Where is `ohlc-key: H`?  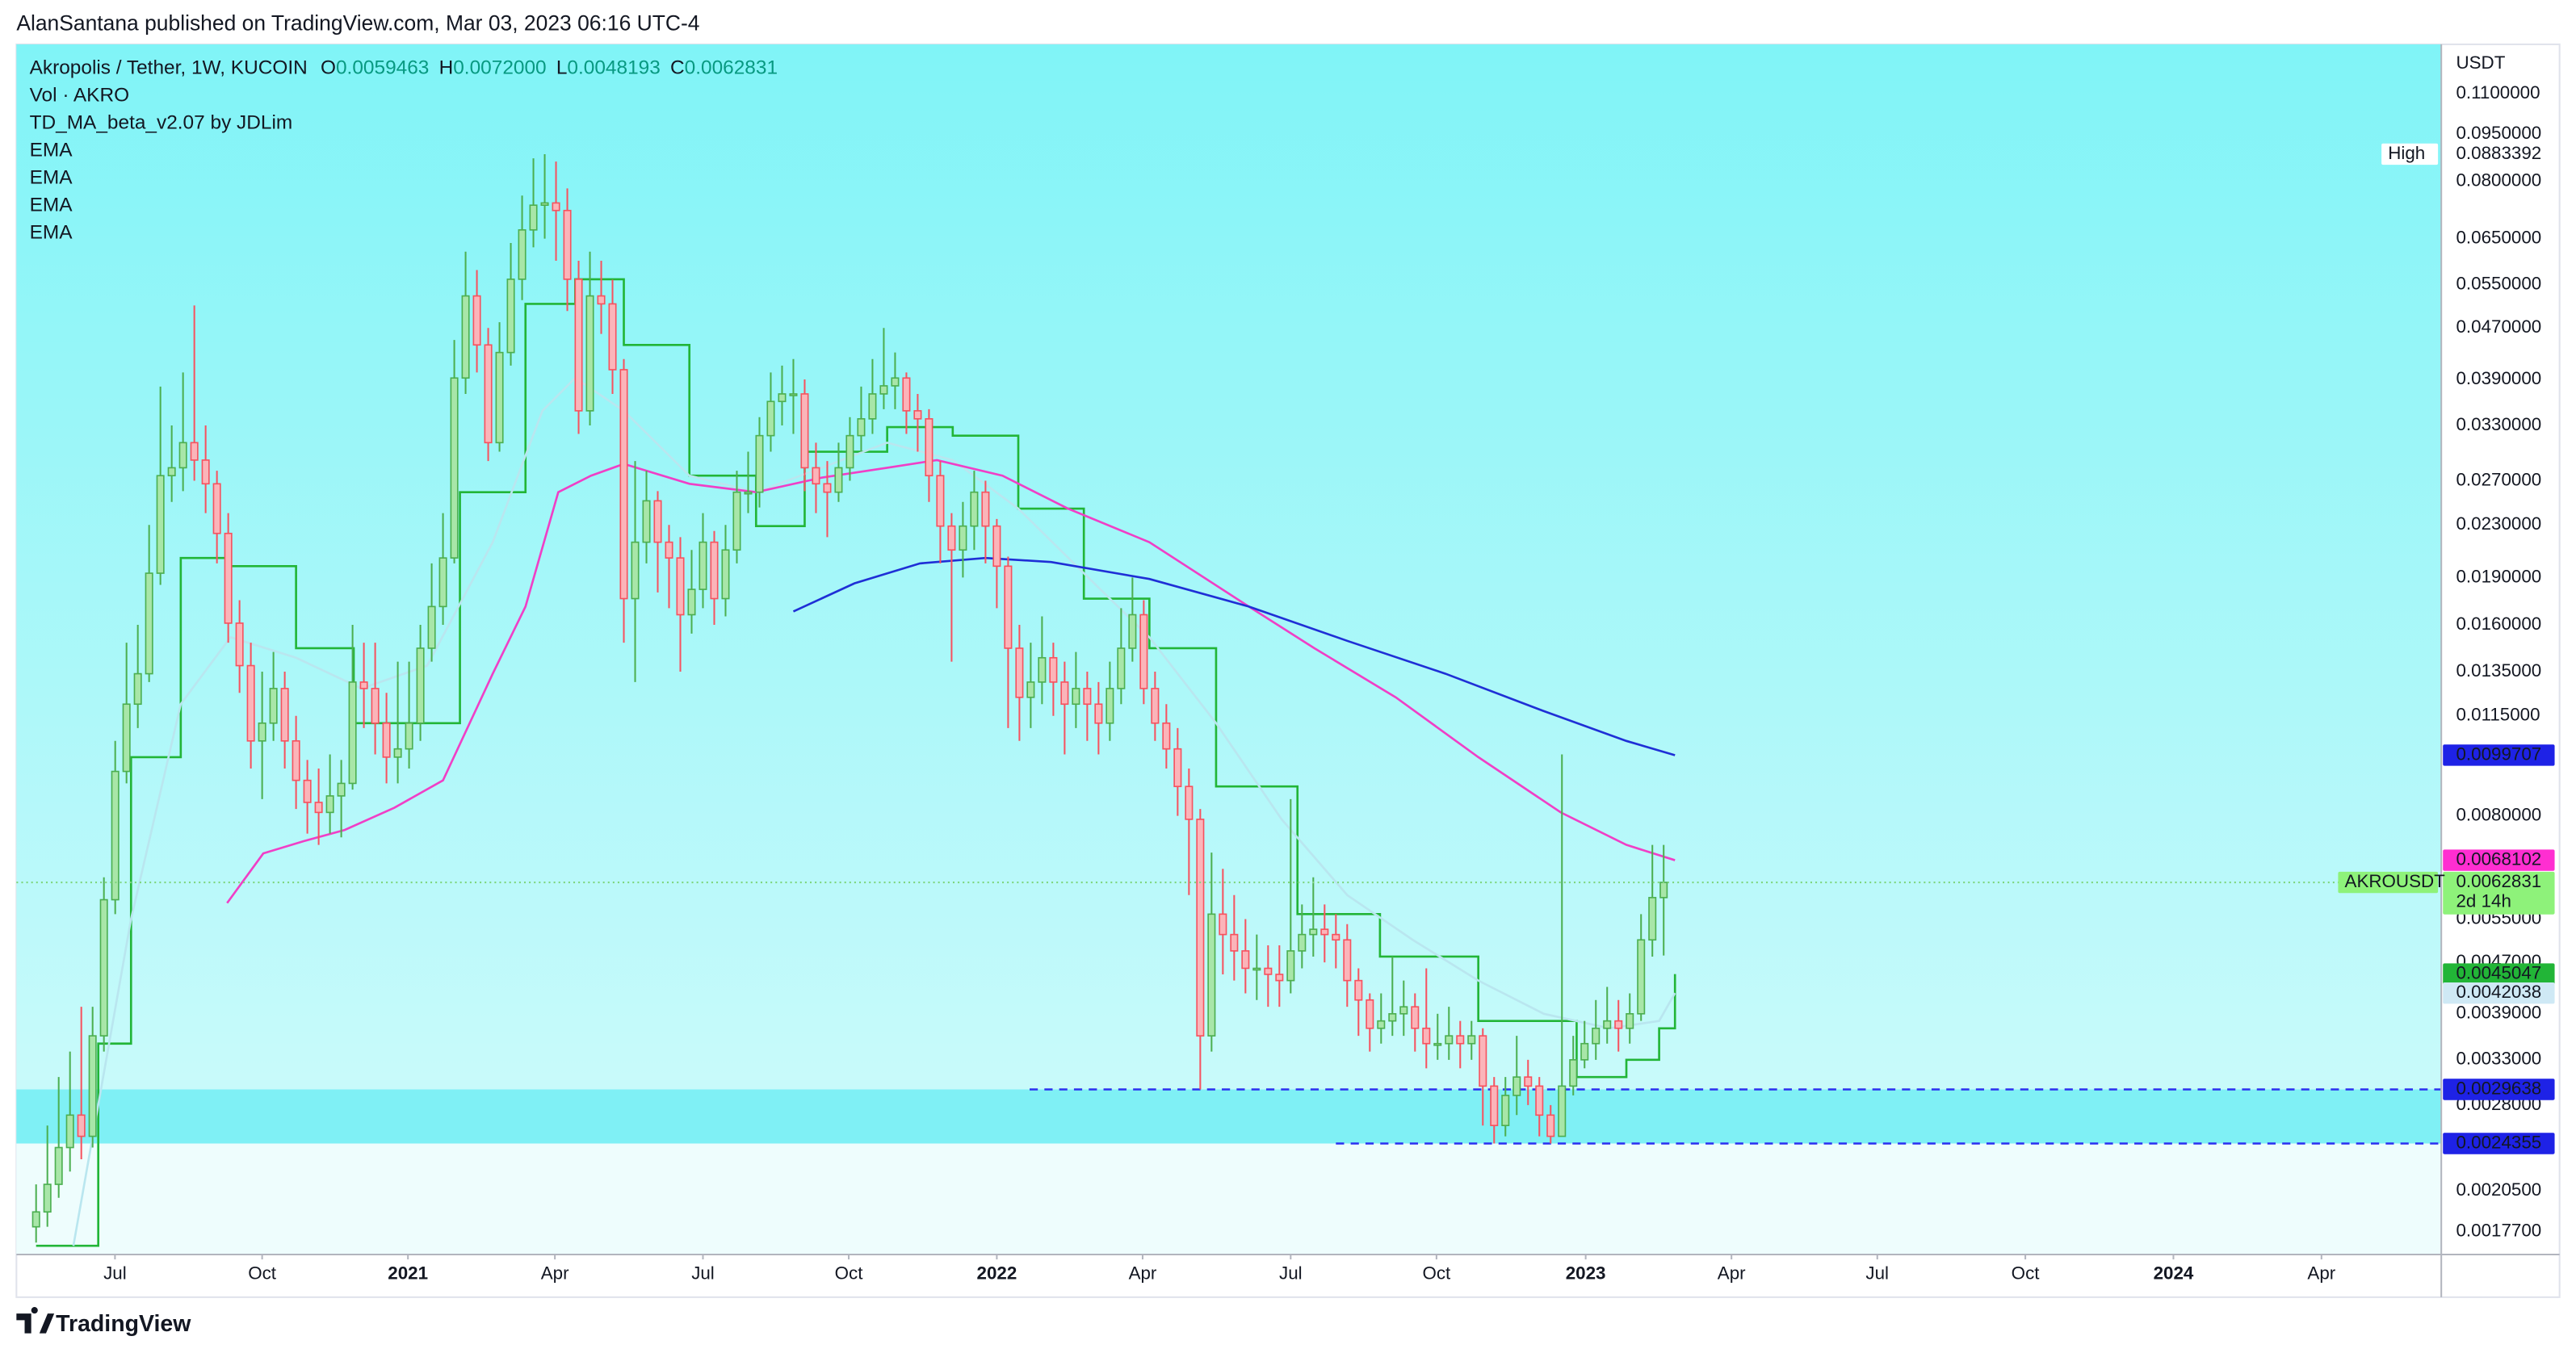
ohlc-key: H is located at coordinates (446, 68).